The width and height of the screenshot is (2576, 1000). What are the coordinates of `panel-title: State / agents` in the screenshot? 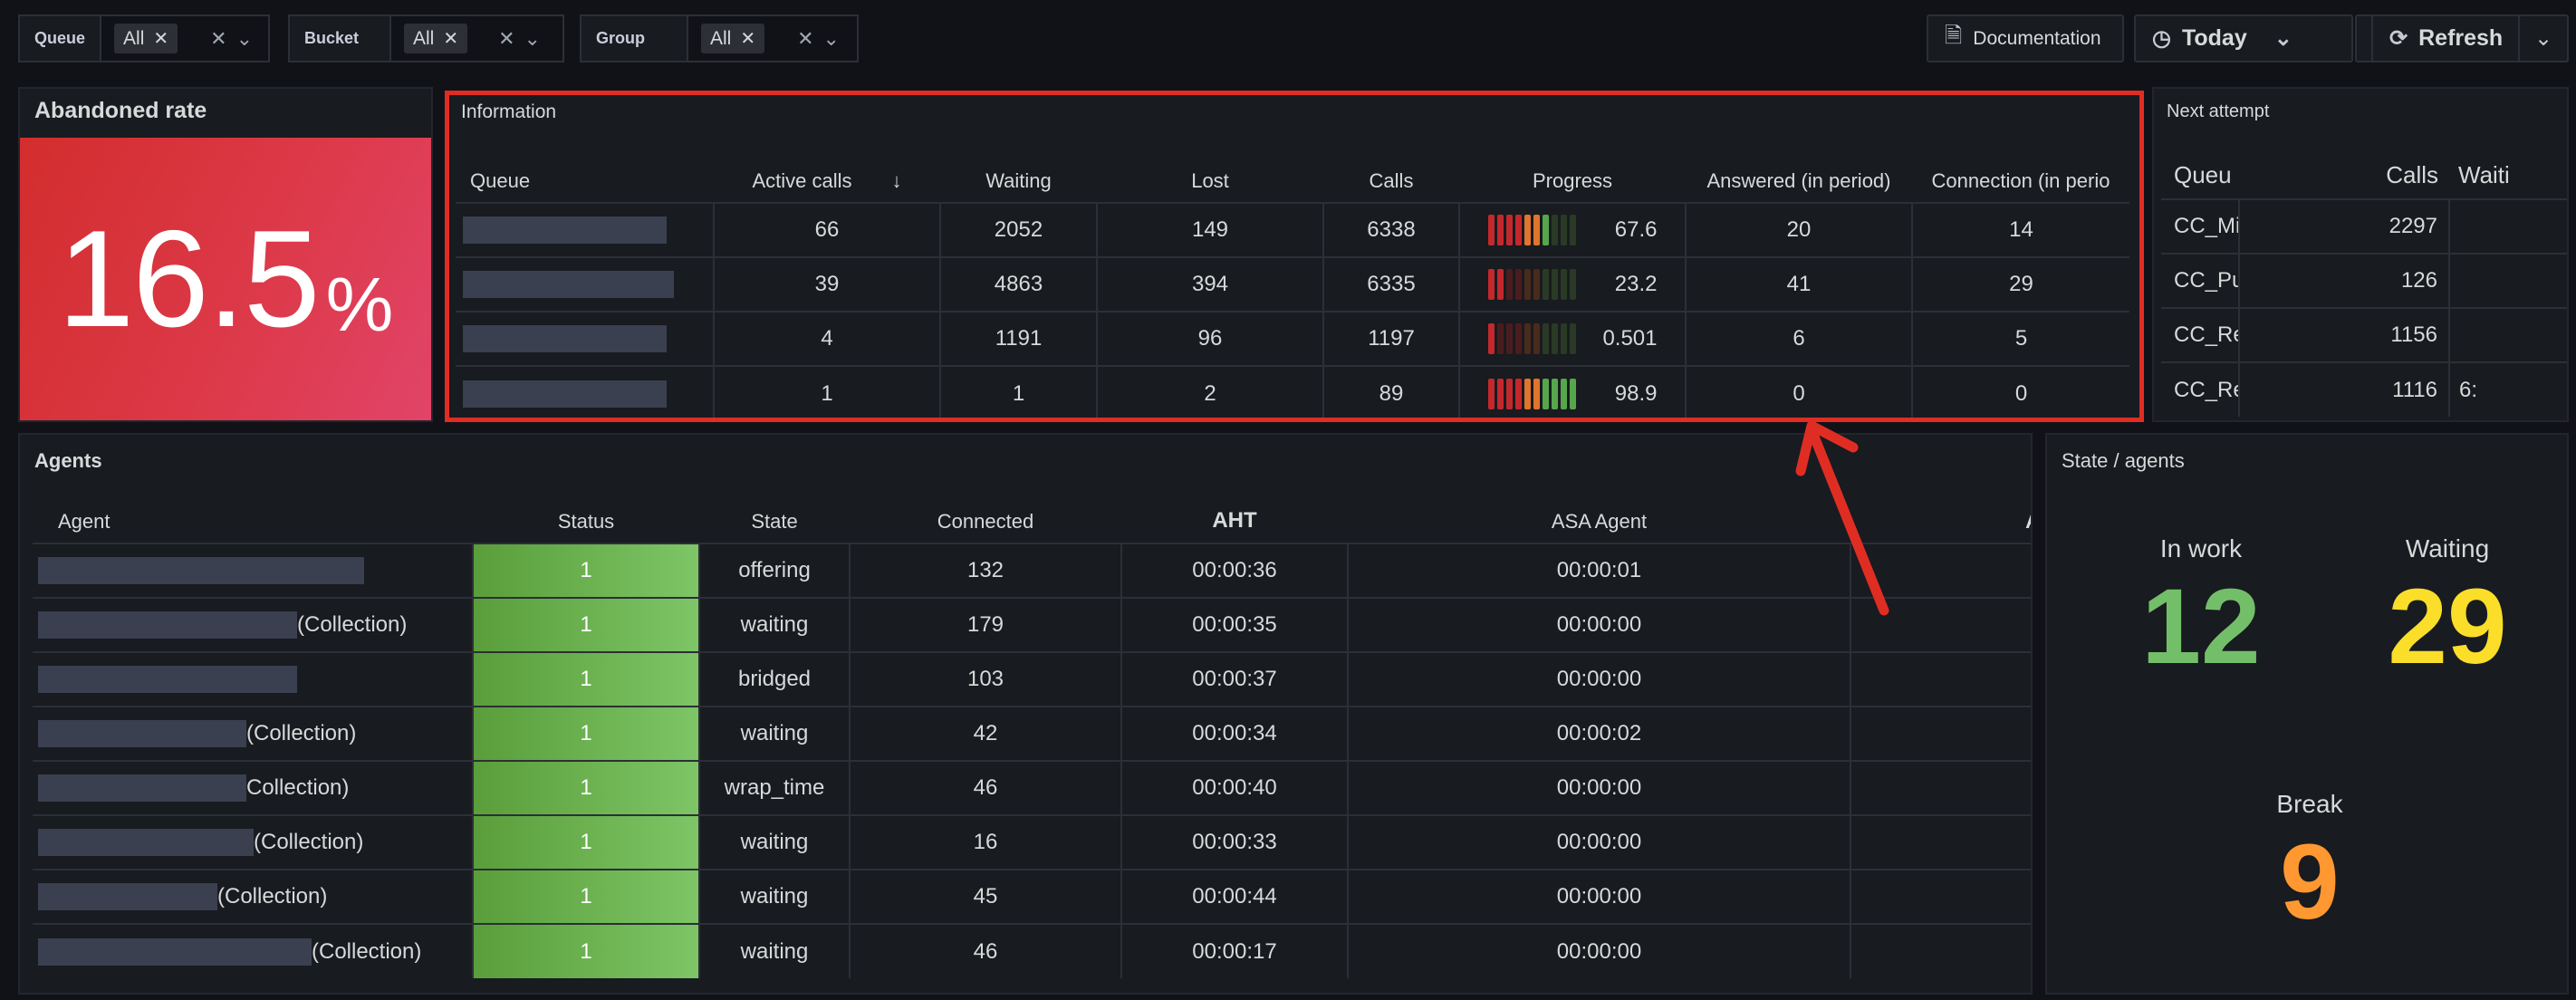 It's located at (2123, 461).